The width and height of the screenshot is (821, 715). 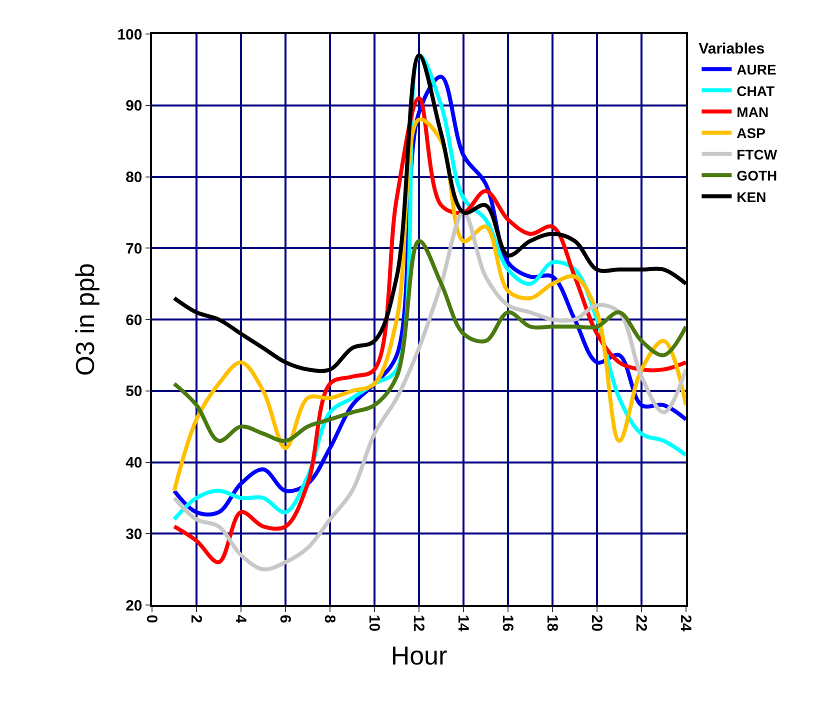 I want to click on y-tick-label: 40, so click(x=134, y=463).